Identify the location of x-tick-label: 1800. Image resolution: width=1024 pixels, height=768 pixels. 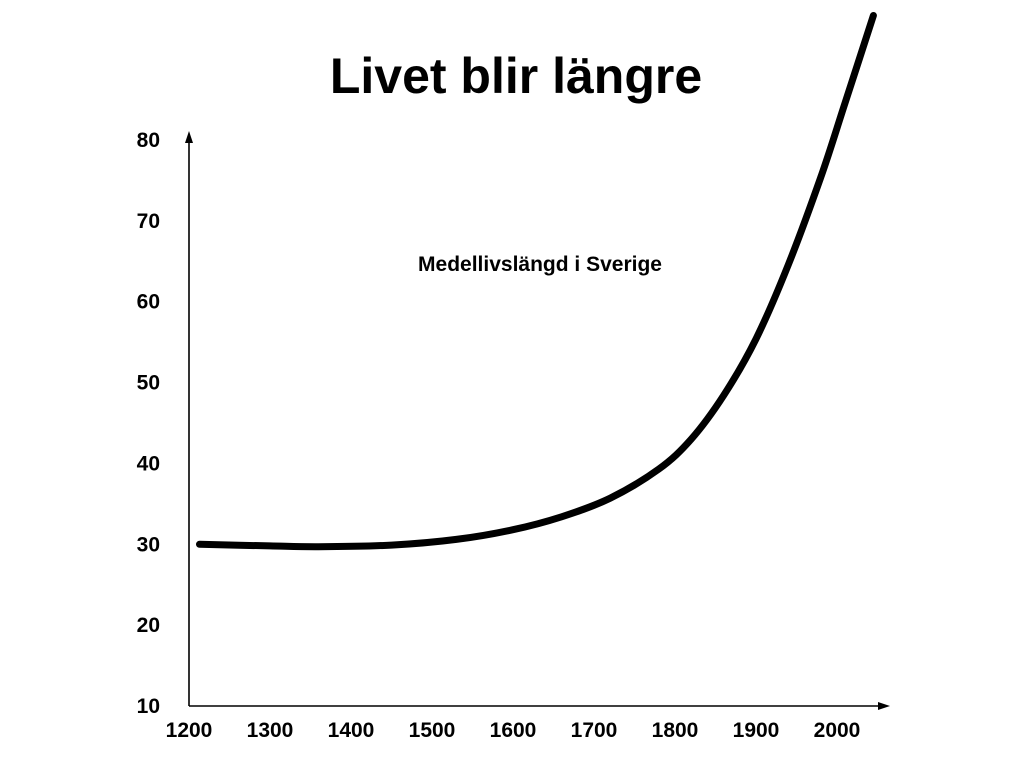
(675, 730).